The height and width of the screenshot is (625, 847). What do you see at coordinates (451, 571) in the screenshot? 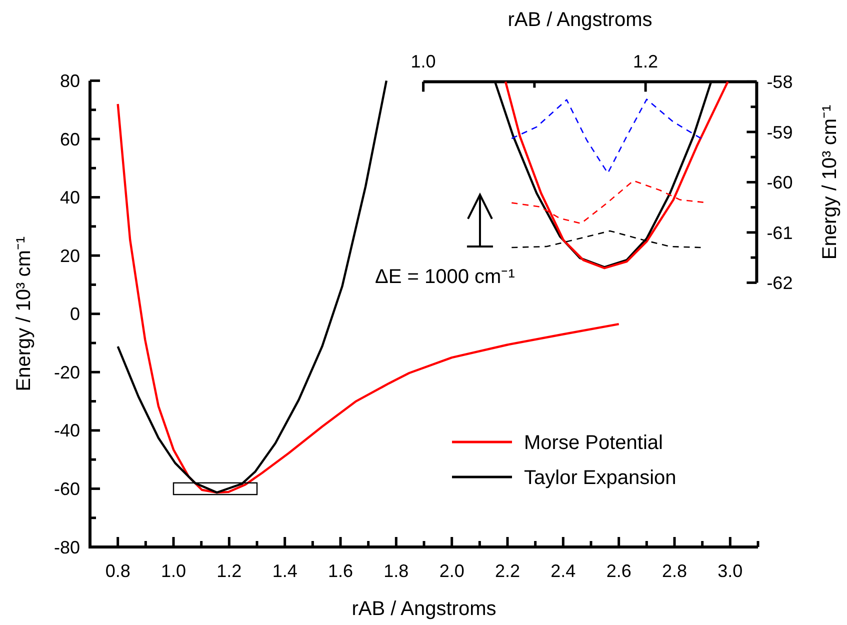
I see `x-tick-label: 2.0` at bounding box center [451, 571].